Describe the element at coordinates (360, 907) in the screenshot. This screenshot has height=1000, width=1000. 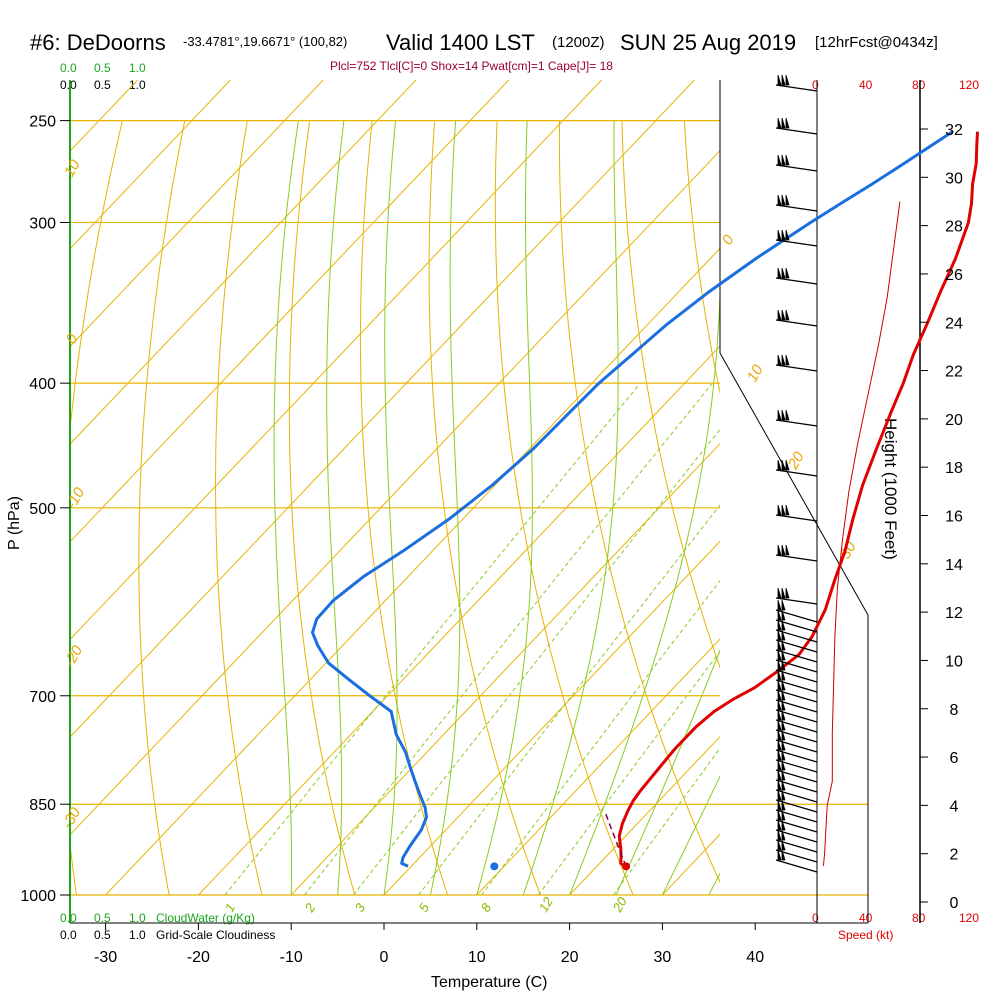
I see `mixing-ratio-label: 3` at that location.